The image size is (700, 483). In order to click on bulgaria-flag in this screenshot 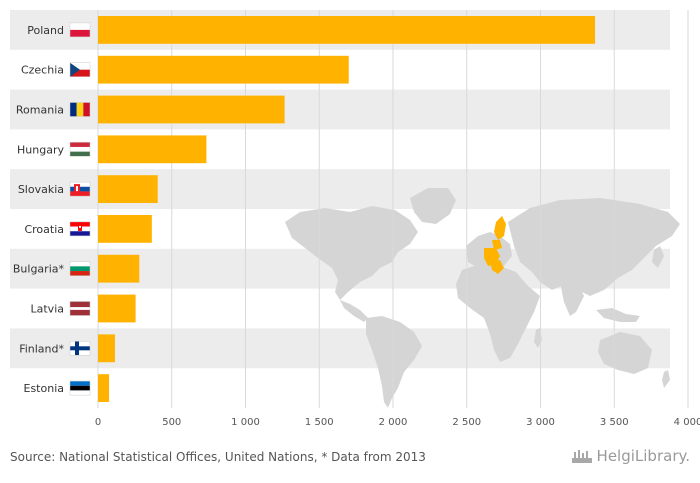, I will do `click(80, 268)`.